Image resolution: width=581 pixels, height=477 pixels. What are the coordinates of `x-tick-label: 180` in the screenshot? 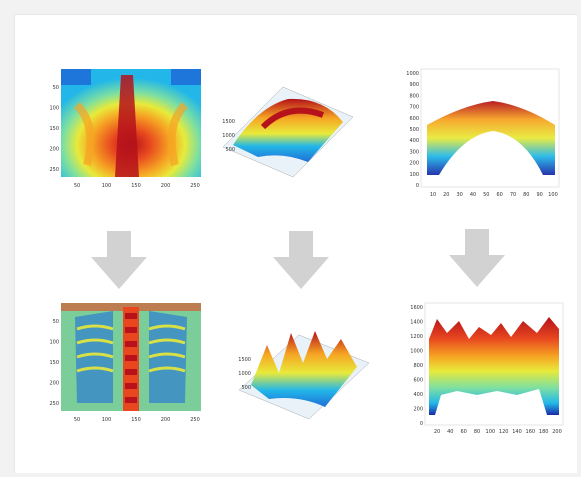 It's located at (544, 432).